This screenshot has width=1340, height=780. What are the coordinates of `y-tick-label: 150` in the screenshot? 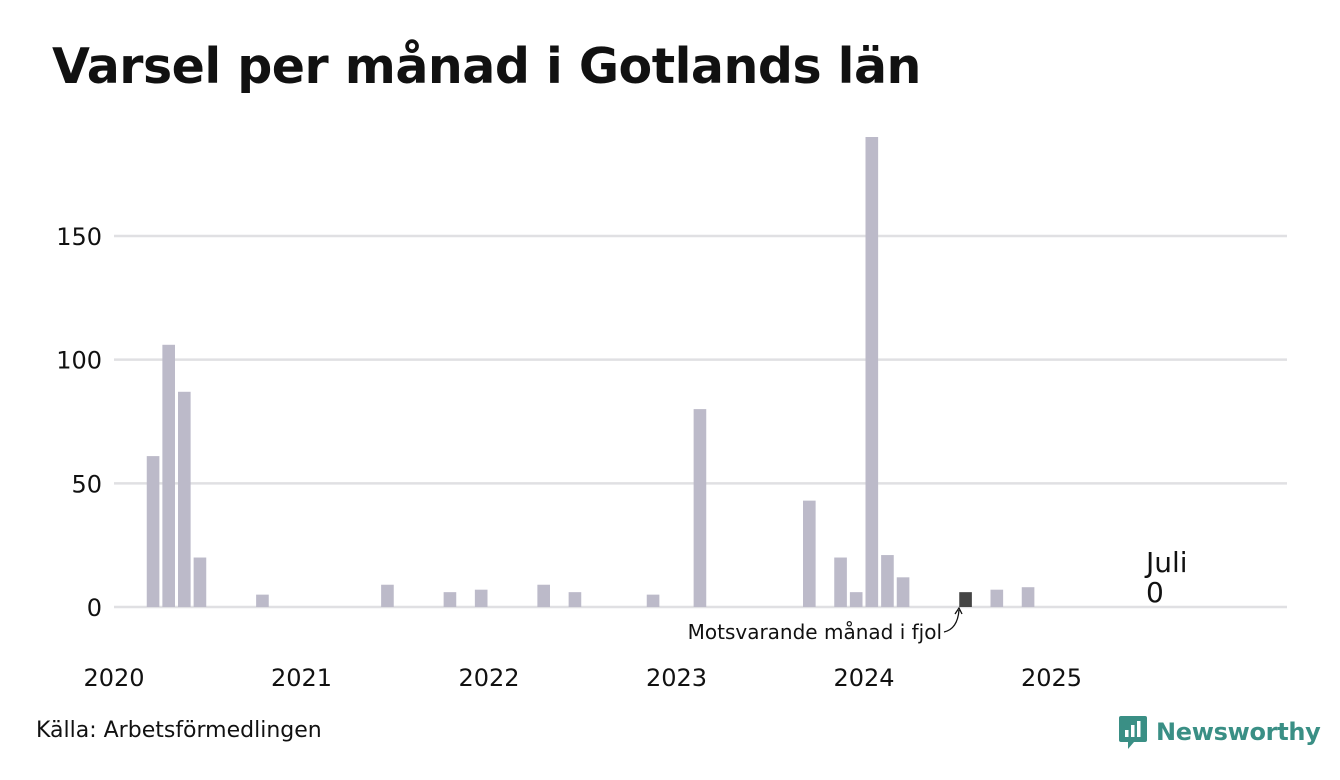 It's located at (79, 237).